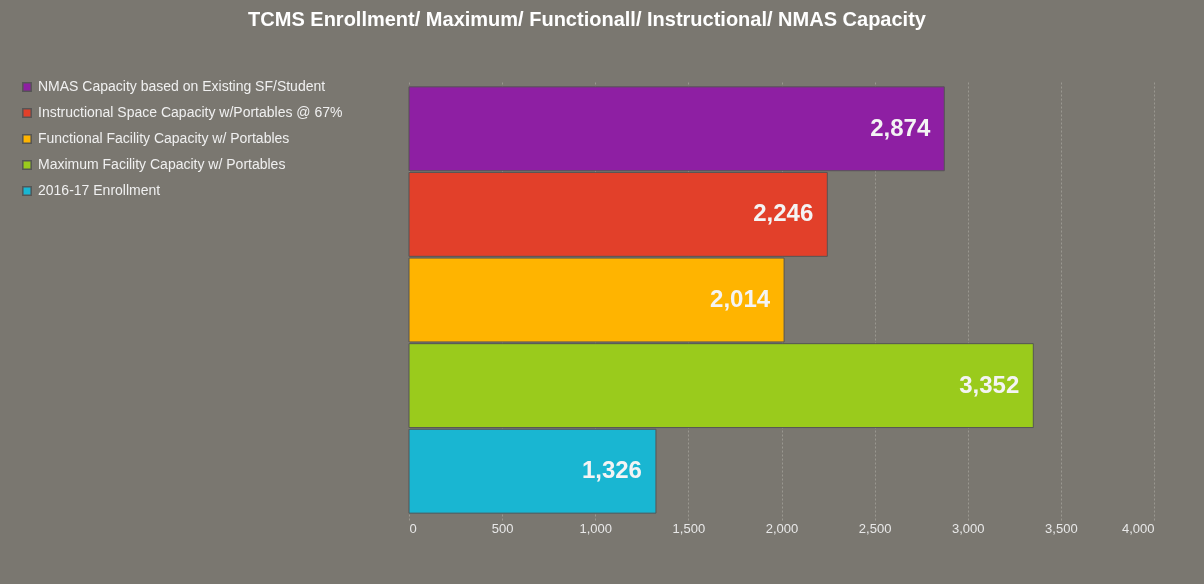 Image resolution: width=1204 pixels, height=584 pixels. What do you see at coordinates (164, 138) in the screenshot?
I see `legend-label: Functional Facility Capacity w/ Portables` at bounding box center [164, 138].